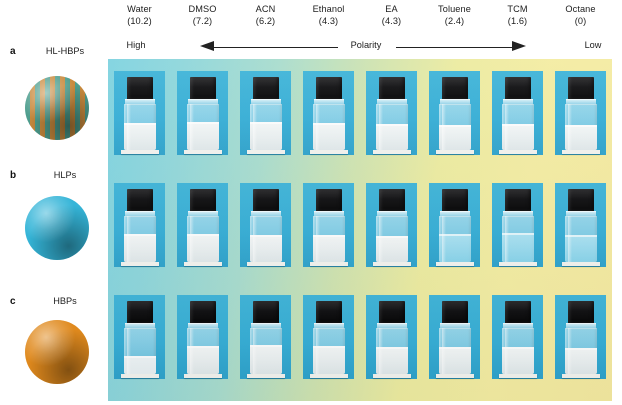 The width and height of the screenshot is (622, 405). Describe the element at coordinates (65, 301) in the screenshot. I see `panel-title-hbps: HBPs` at that location.